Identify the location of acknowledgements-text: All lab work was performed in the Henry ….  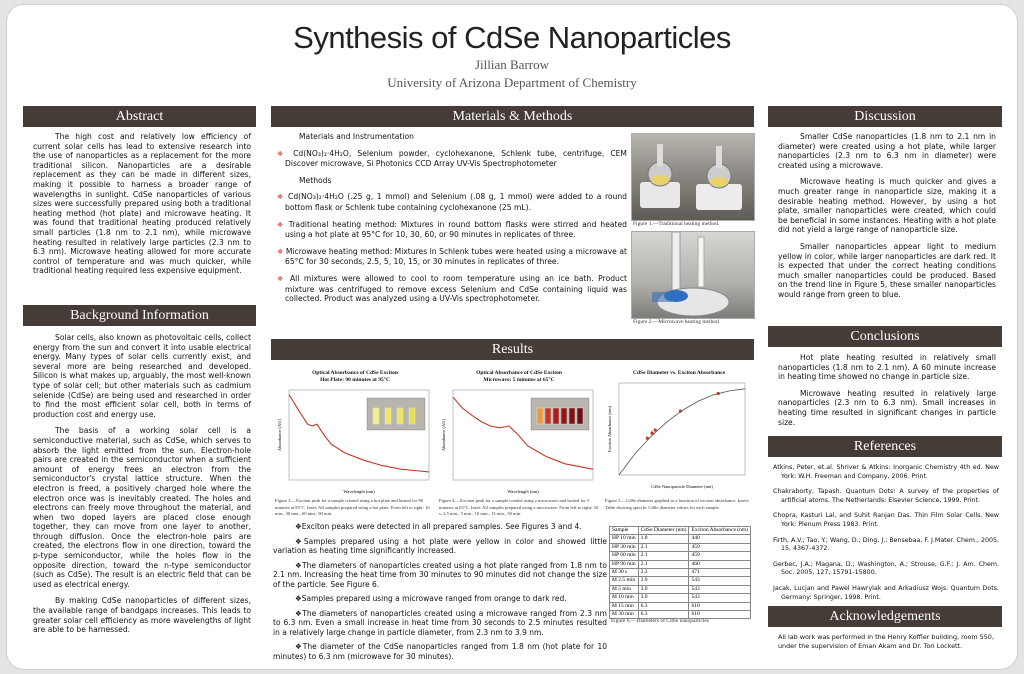
(886, 641).